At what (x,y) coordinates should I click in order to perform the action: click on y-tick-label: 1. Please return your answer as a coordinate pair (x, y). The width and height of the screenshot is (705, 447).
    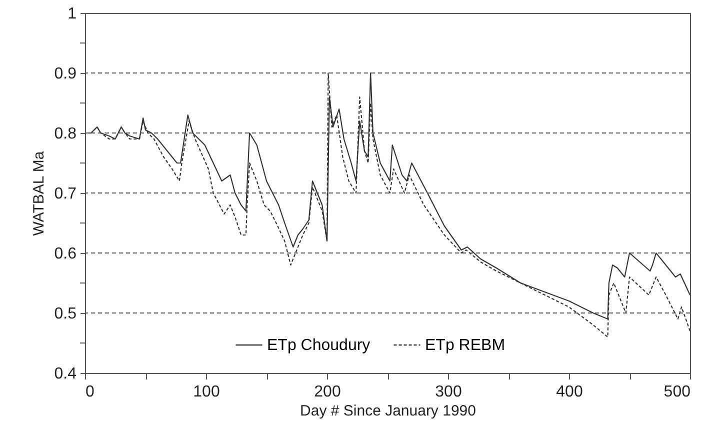
    Looking at the image, I should click on (72, 14).